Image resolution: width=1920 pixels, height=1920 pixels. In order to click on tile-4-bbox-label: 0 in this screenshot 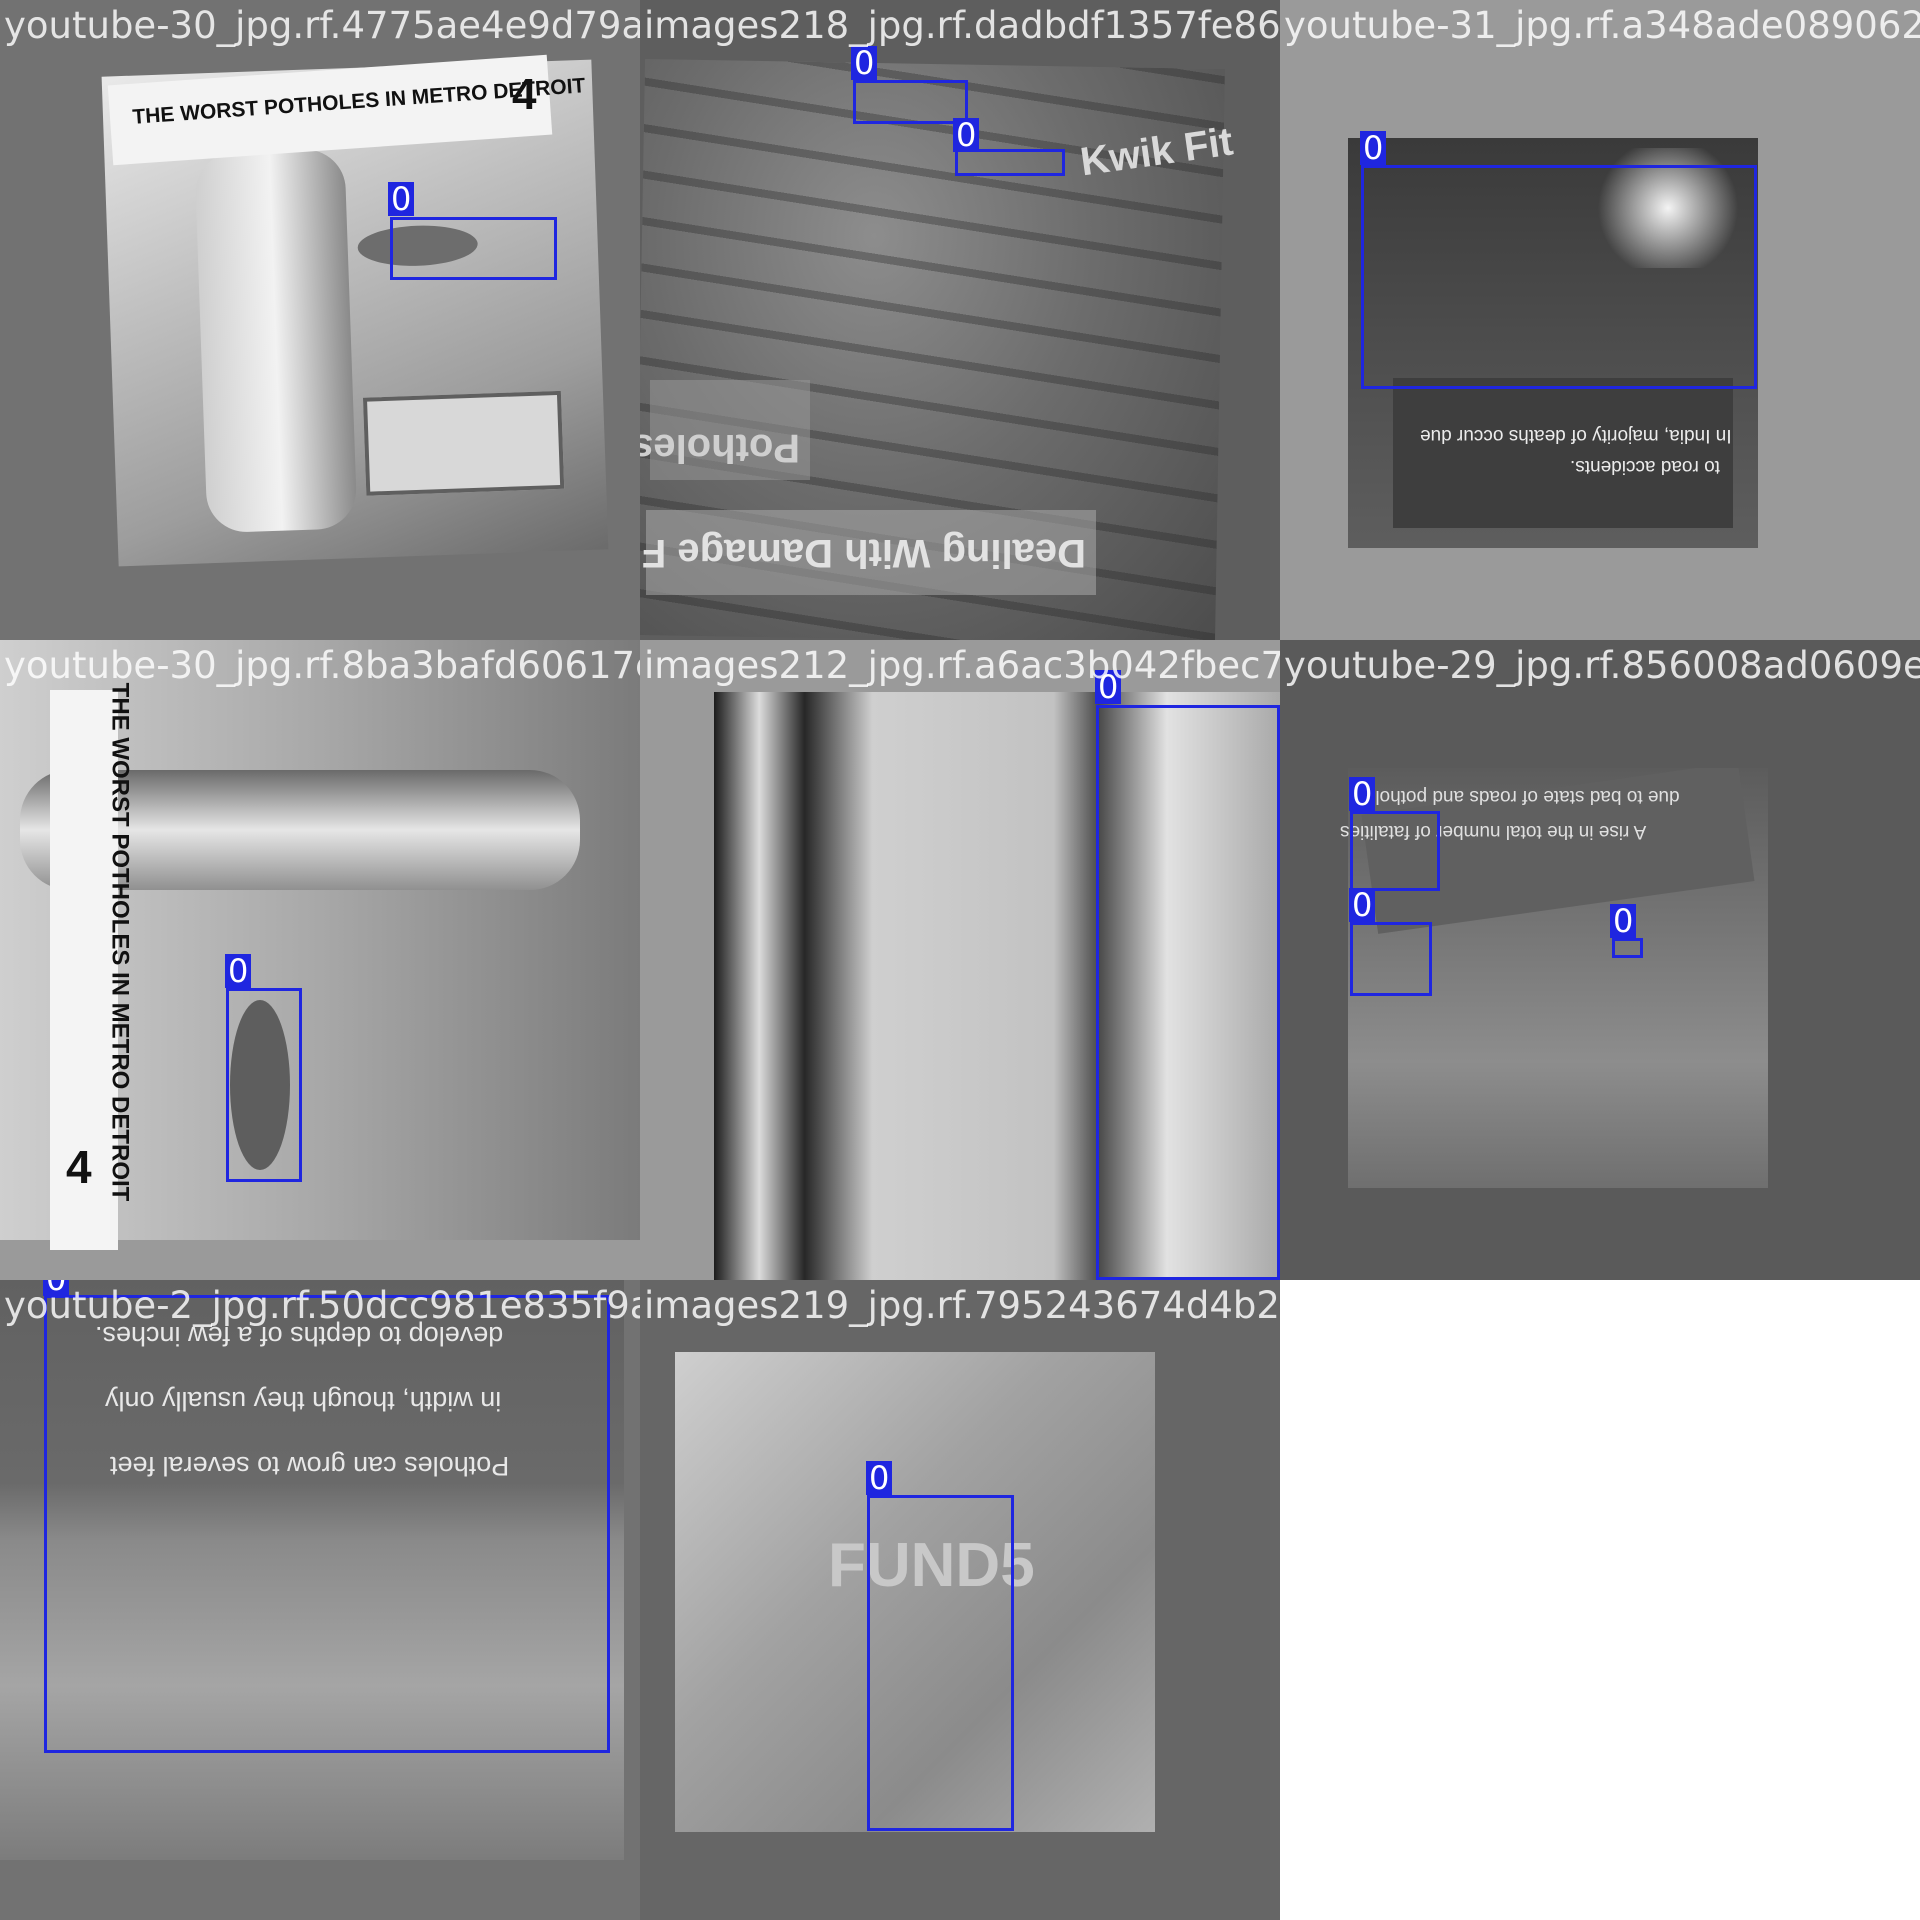, I will do `click(238, 971)`.